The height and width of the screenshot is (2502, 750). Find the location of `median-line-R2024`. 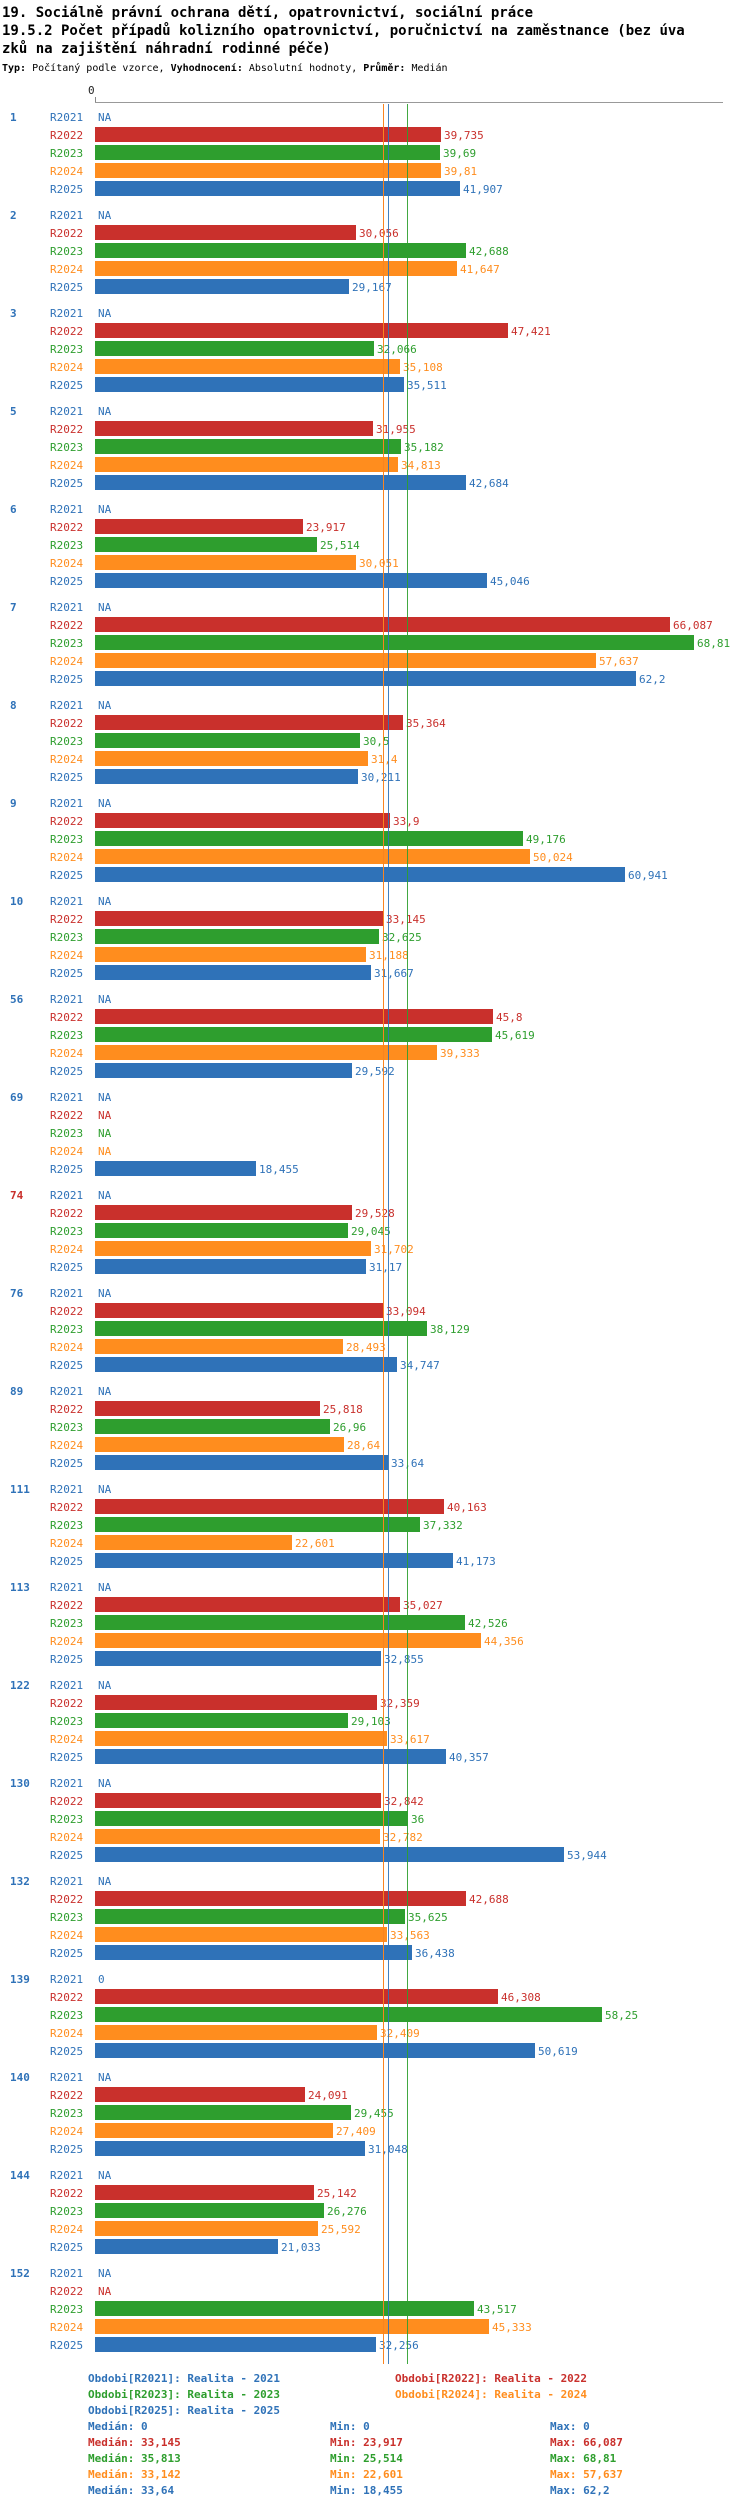

median-line-R2024 is located at coordinates (383, 1234).